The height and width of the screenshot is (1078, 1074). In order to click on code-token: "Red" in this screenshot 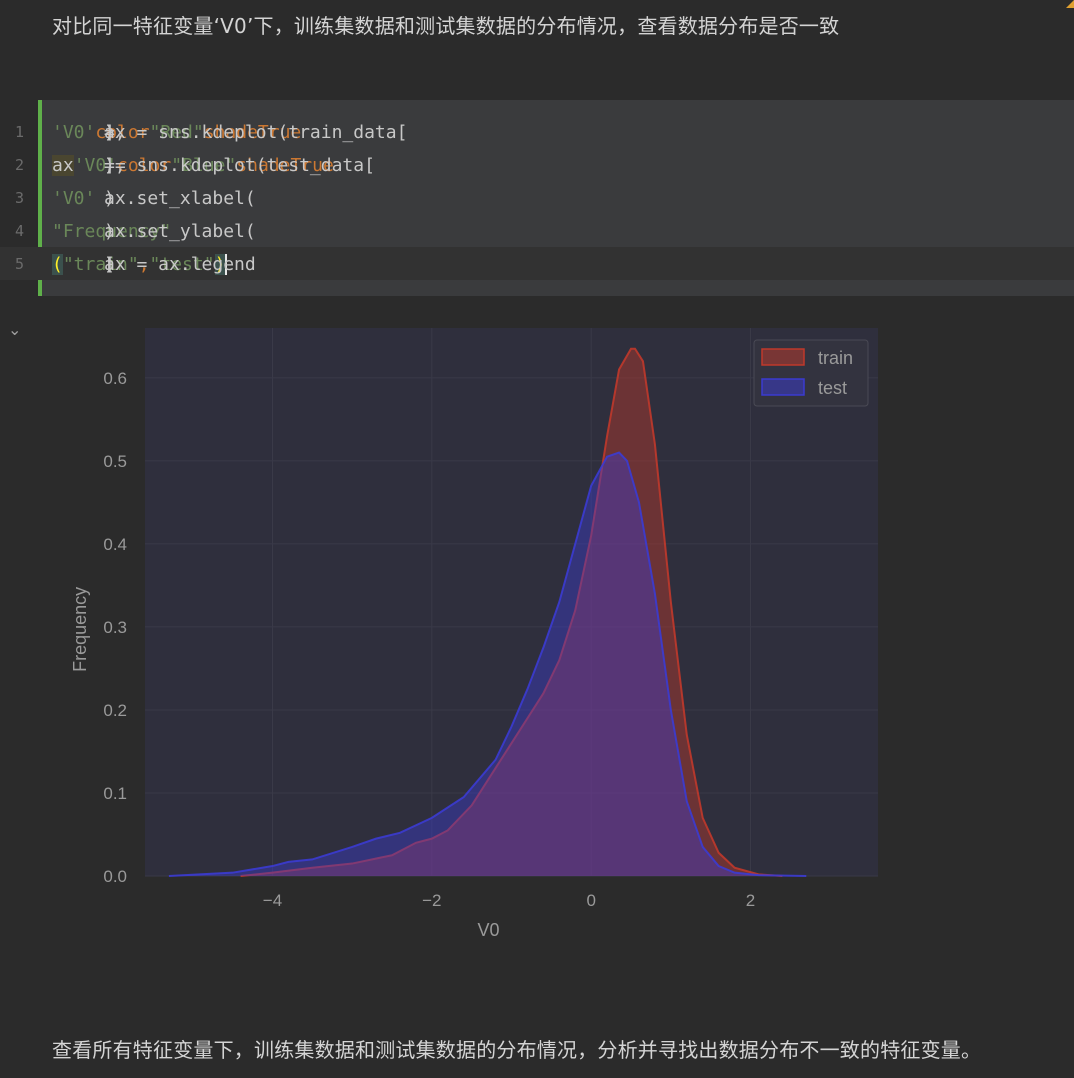, I will do `click(176, 132)`.